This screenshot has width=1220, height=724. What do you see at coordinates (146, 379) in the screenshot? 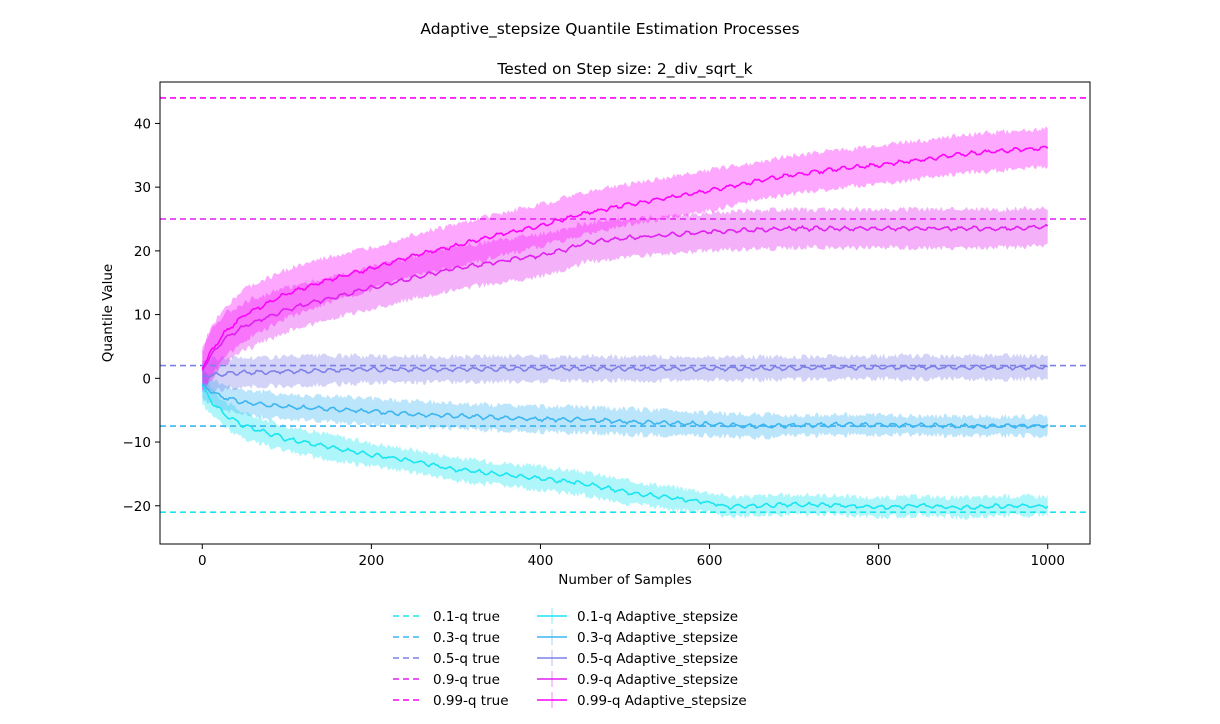
I see `y-tick-label: 0` at bounding box center [146, 379].